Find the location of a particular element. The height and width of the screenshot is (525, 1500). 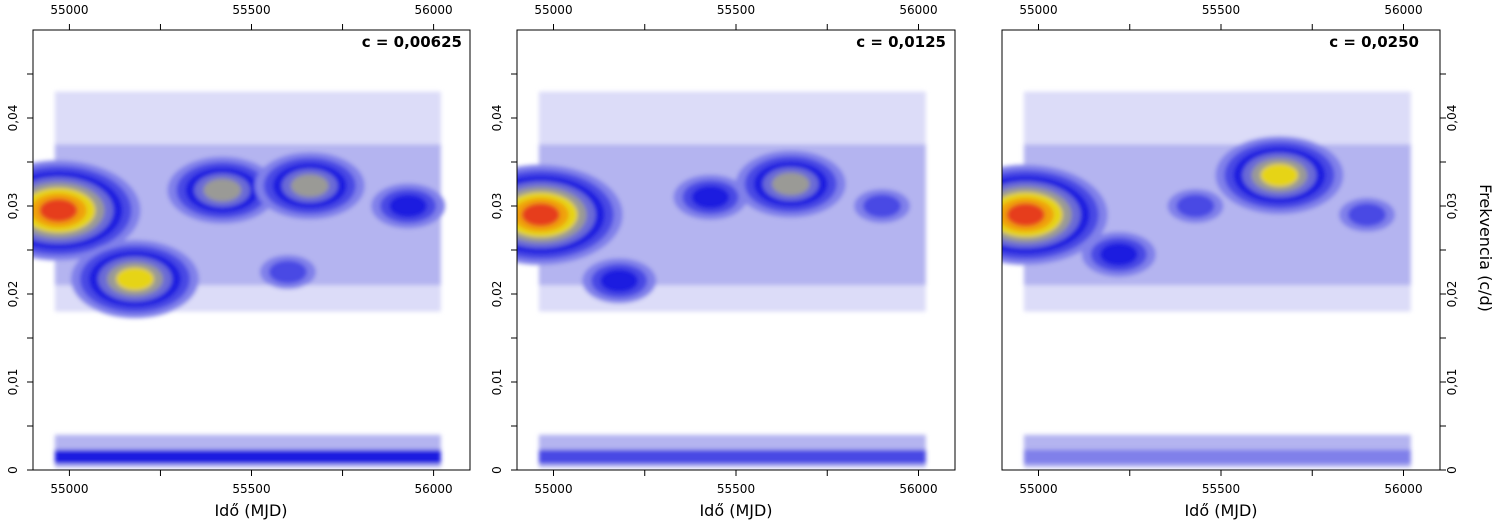

panel-2-title: c = 0,0125 is located at coordinates (901, 42).